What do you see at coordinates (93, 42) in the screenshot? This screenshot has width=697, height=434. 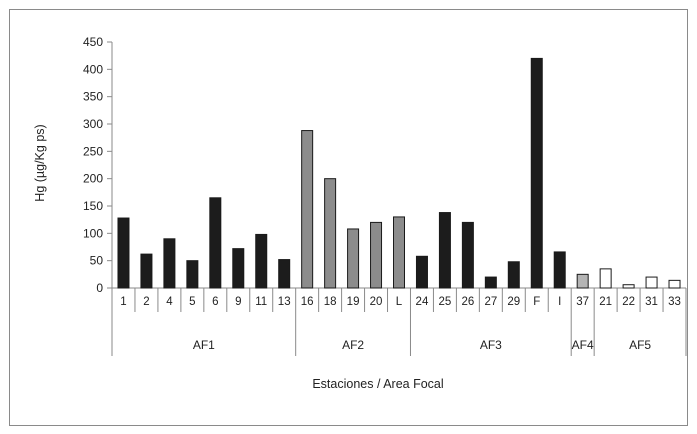 I see `y-tick-label: 450` at bounding box center [93, 42].